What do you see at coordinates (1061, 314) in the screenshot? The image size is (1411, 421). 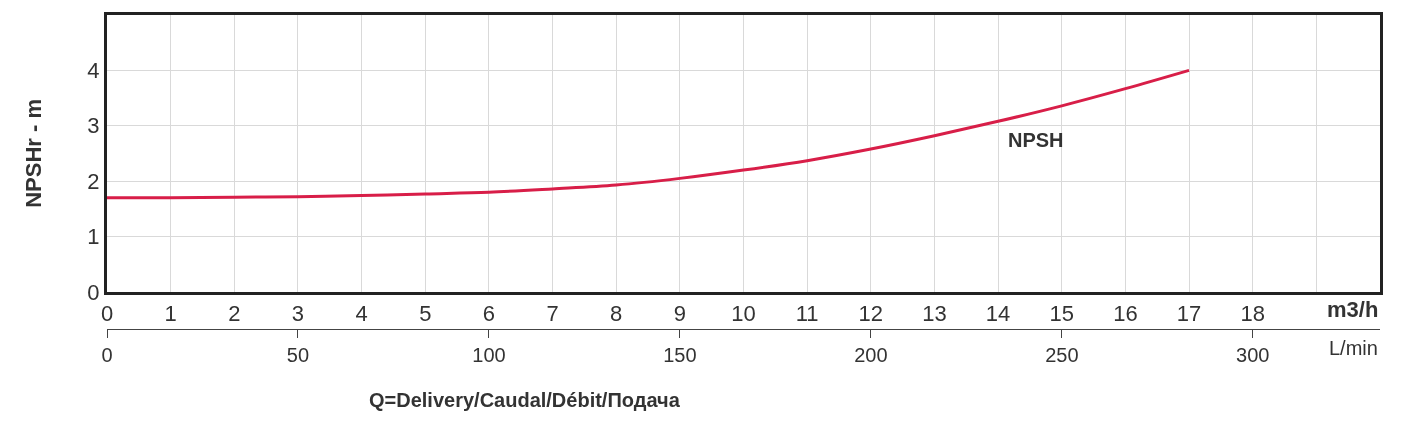 I see `x-tick-label: 15` at bounding box center [1061, 314].